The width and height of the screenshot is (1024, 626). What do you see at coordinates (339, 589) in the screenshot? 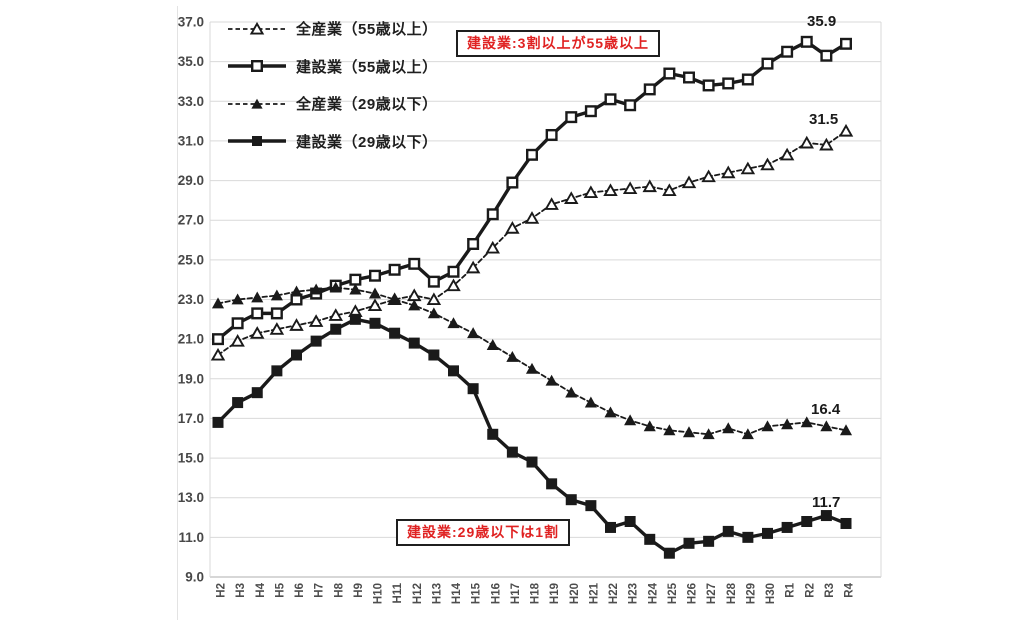
I see `x-tick-label: H8` at bounding box center [339, 589].